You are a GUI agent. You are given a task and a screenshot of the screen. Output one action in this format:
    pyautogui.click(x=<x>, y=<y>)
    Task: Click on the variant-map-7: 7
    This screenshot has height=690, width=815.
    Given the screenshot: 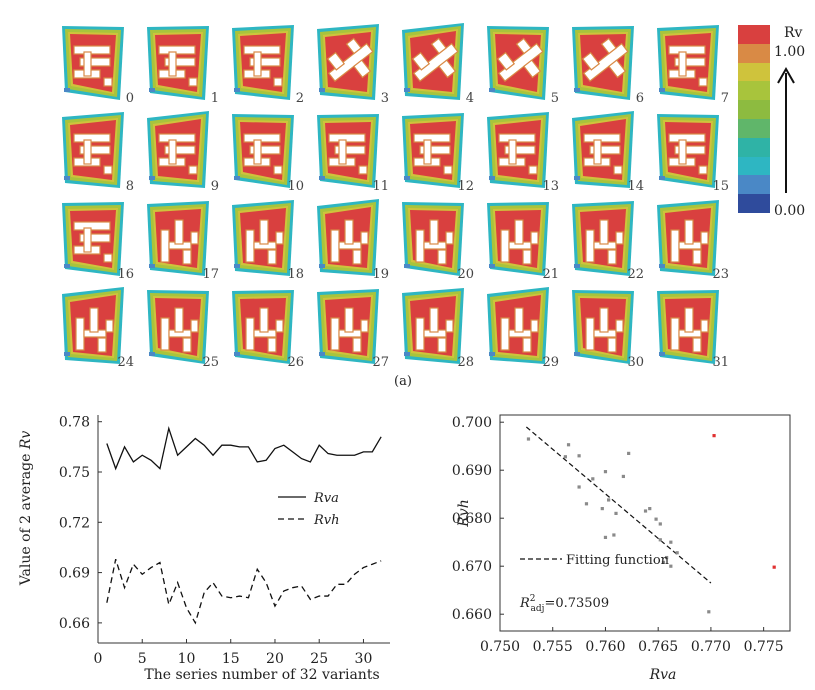 What is the action you would take?
    pyautogui.click(x=690, y=65)
    